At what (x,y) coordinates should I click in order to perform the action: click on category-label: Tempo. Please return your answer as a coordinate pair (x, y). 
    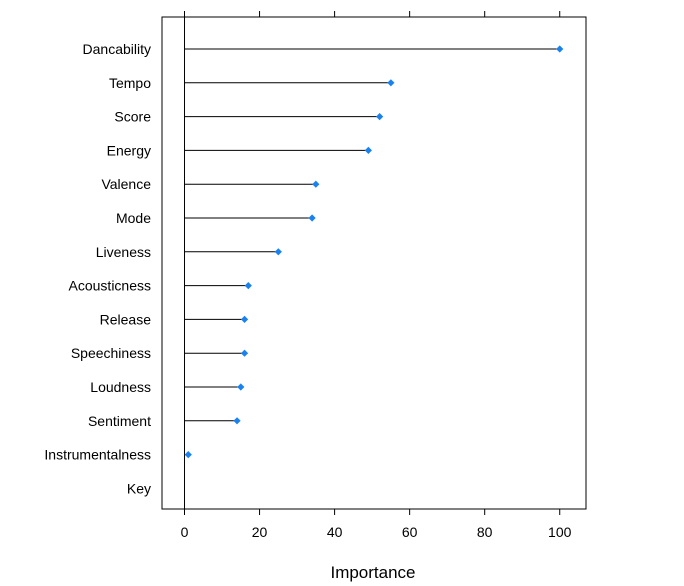
    Looking at the image, I should click on (130, 83).